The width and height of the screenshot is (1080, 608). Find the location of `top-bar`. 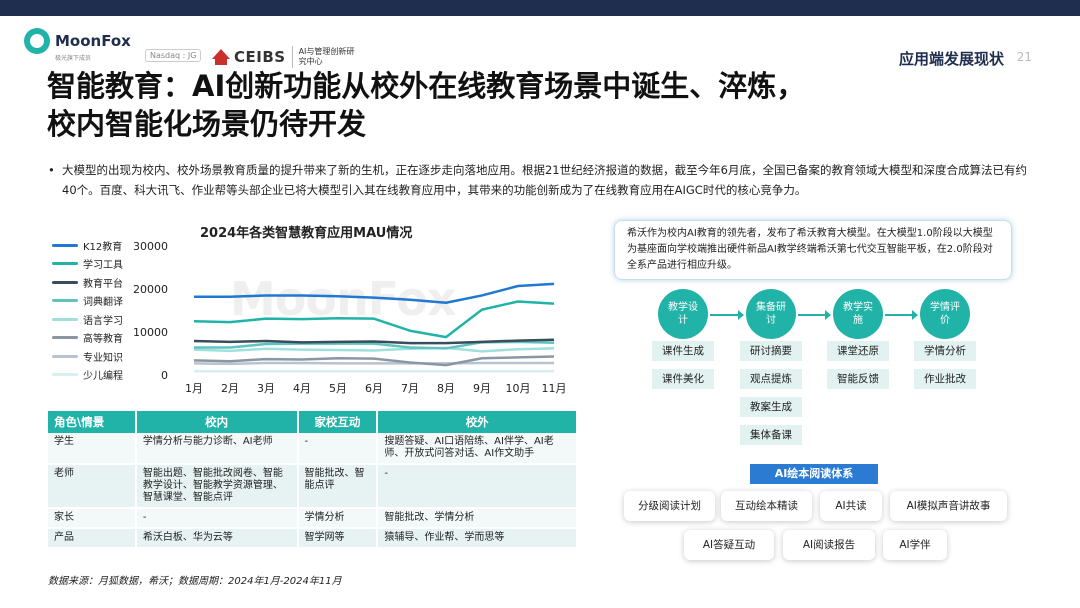

top-bar is located at coordinates (540, 8).